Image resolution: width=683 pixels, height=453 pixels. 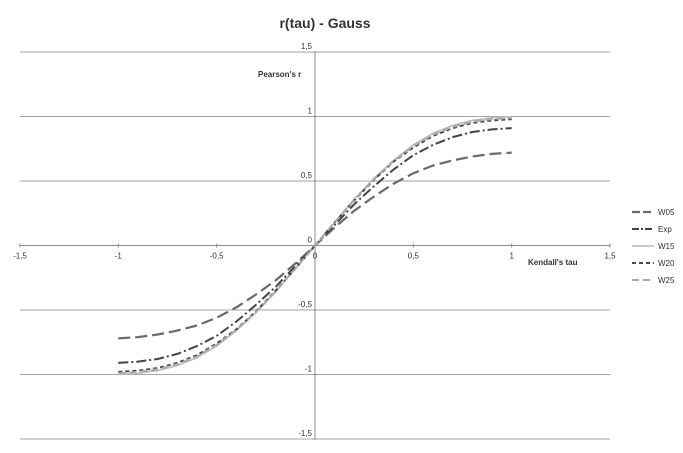 I want to click on y-axis-label: Pearson's r, so click(x=279, y=74).